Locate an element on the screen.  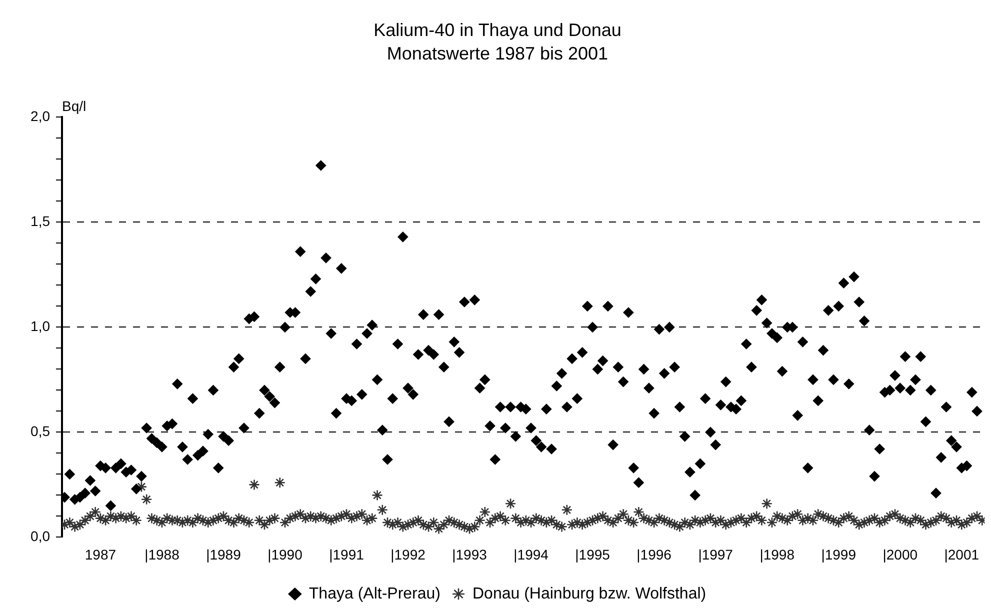
y-tick-label: 1,5 is located at coordinates (40, 221).